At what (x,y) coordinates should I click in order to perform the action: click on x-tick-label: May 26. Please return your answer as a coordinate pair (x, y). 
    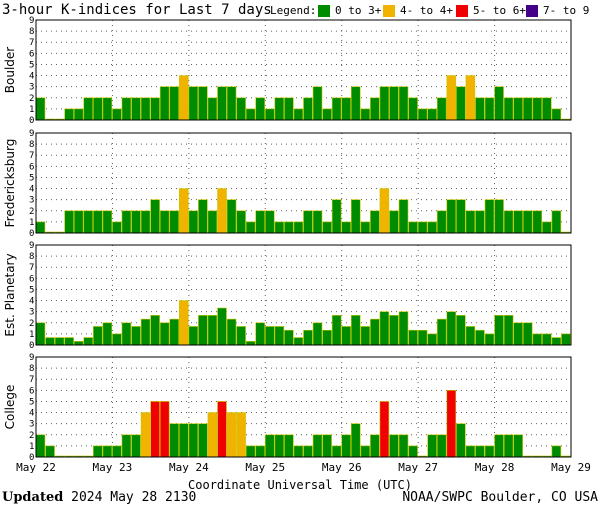
    Looking at the image, I should click on (342, 467).